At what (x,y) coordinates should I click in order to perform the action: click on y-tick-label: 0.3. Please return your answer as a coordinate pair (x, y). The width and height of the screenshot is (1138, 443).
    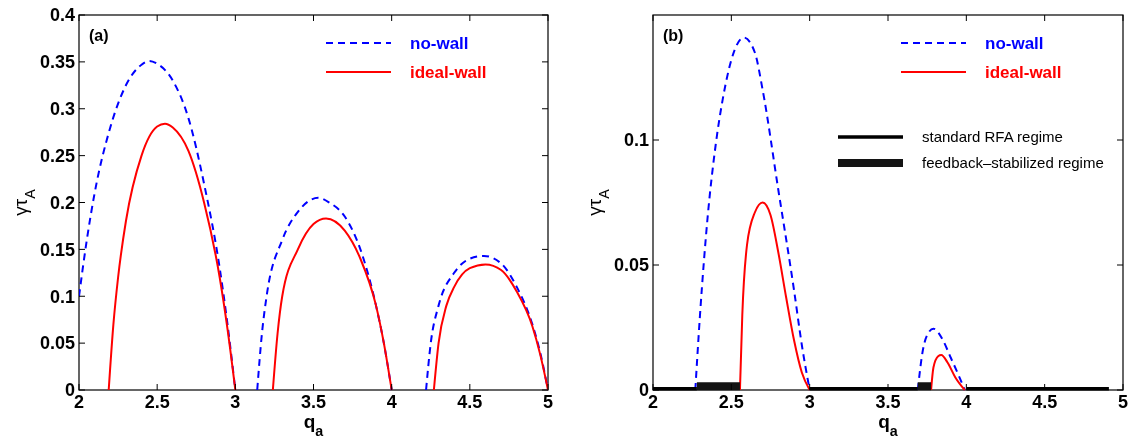
    Looking at the image, I should click on (62, 109).